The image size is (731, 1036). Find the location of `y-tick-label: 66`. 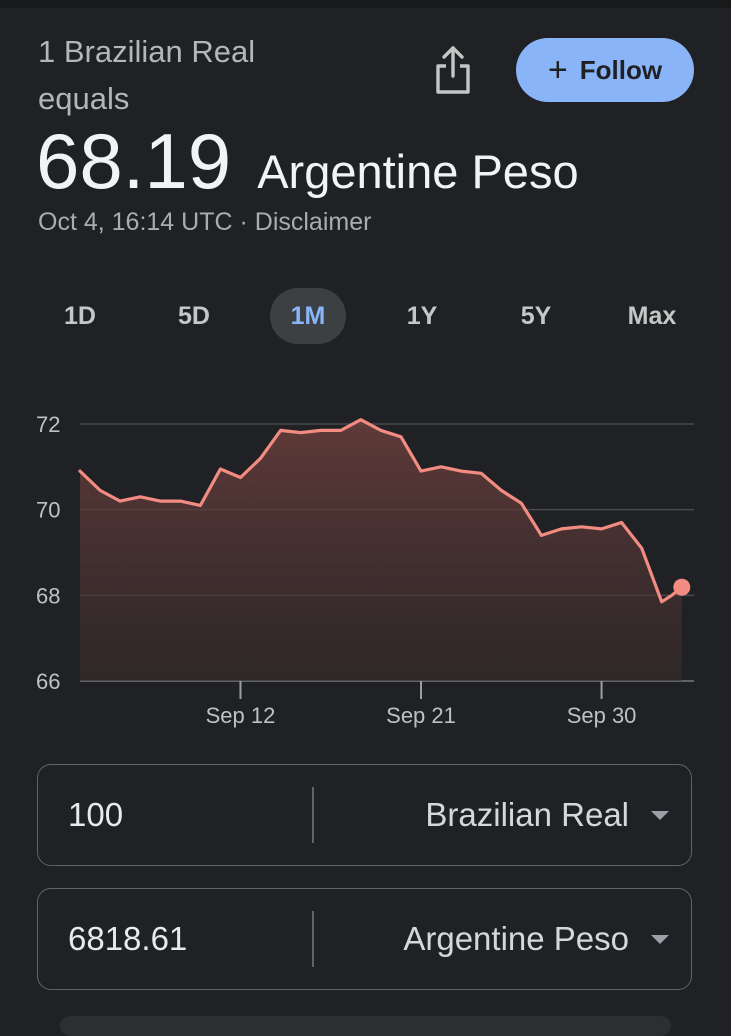

y-tick-label: 66 is located at coordinates (48, 681).